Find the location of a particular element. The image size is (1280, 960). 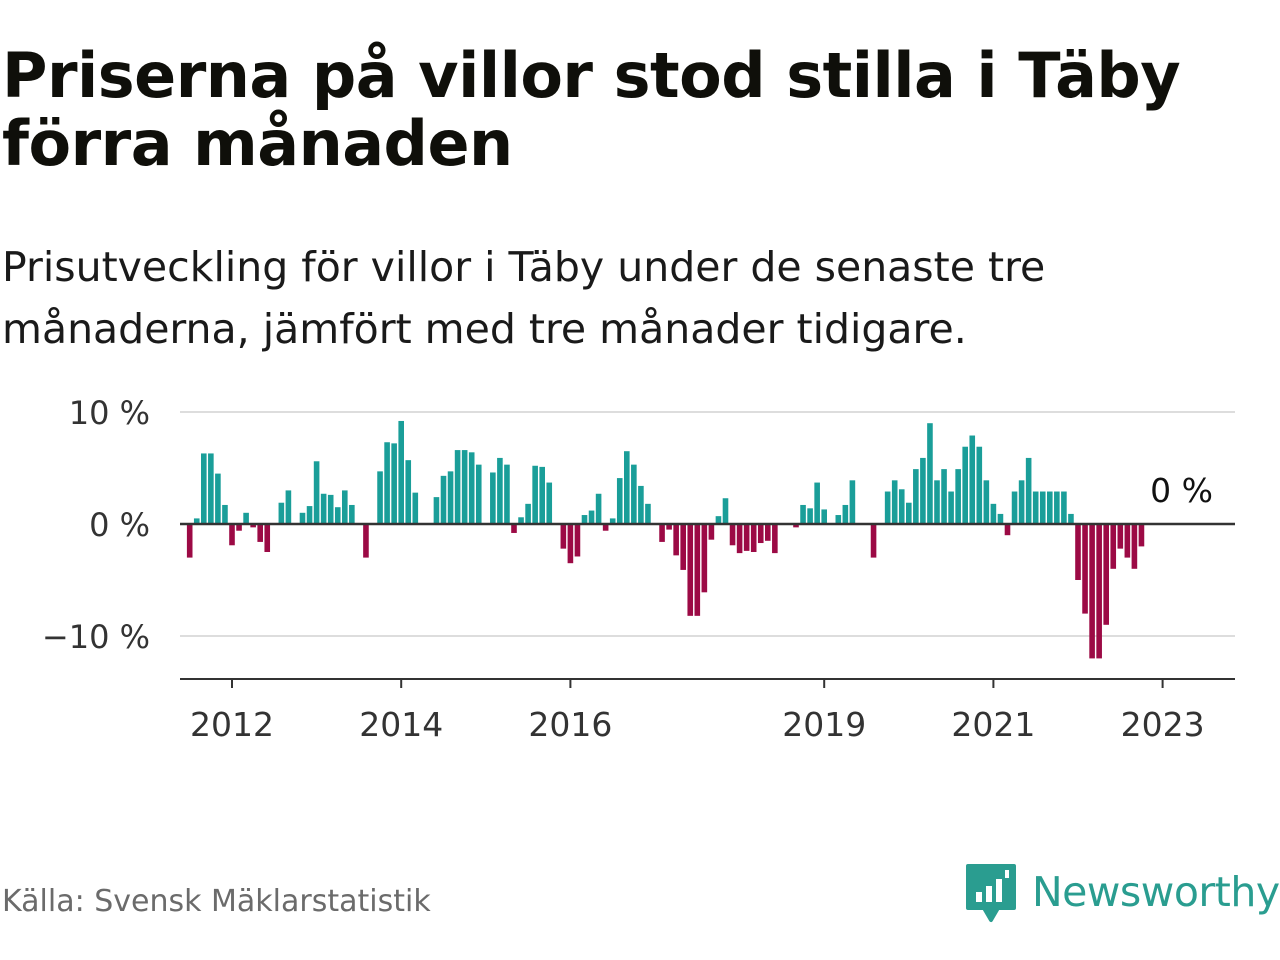

y-tick-label: −10 % is located at coordinates (96, 637).